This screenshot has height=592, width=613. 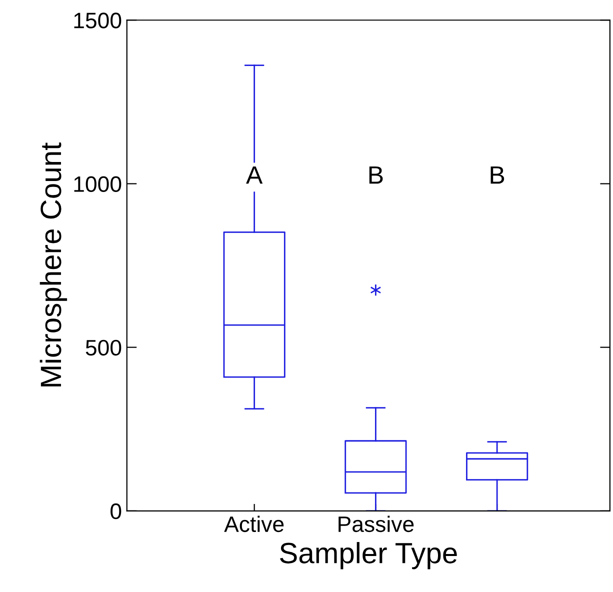 What do you see at coordinates (116, 511) in the screenshot?
I see `y-tick-label: 0` at bounding box center [116, 511].